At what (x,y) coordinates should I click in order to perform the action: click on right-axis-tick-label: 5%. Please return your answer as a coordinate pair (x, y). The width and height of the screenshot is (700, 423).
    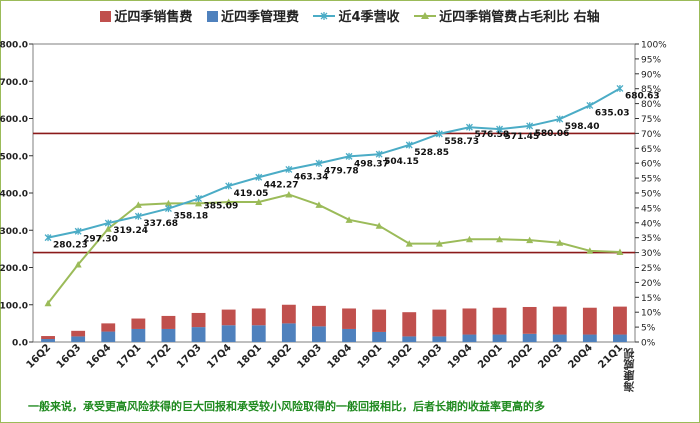
    Looking at the image, I should click on (648, 329).